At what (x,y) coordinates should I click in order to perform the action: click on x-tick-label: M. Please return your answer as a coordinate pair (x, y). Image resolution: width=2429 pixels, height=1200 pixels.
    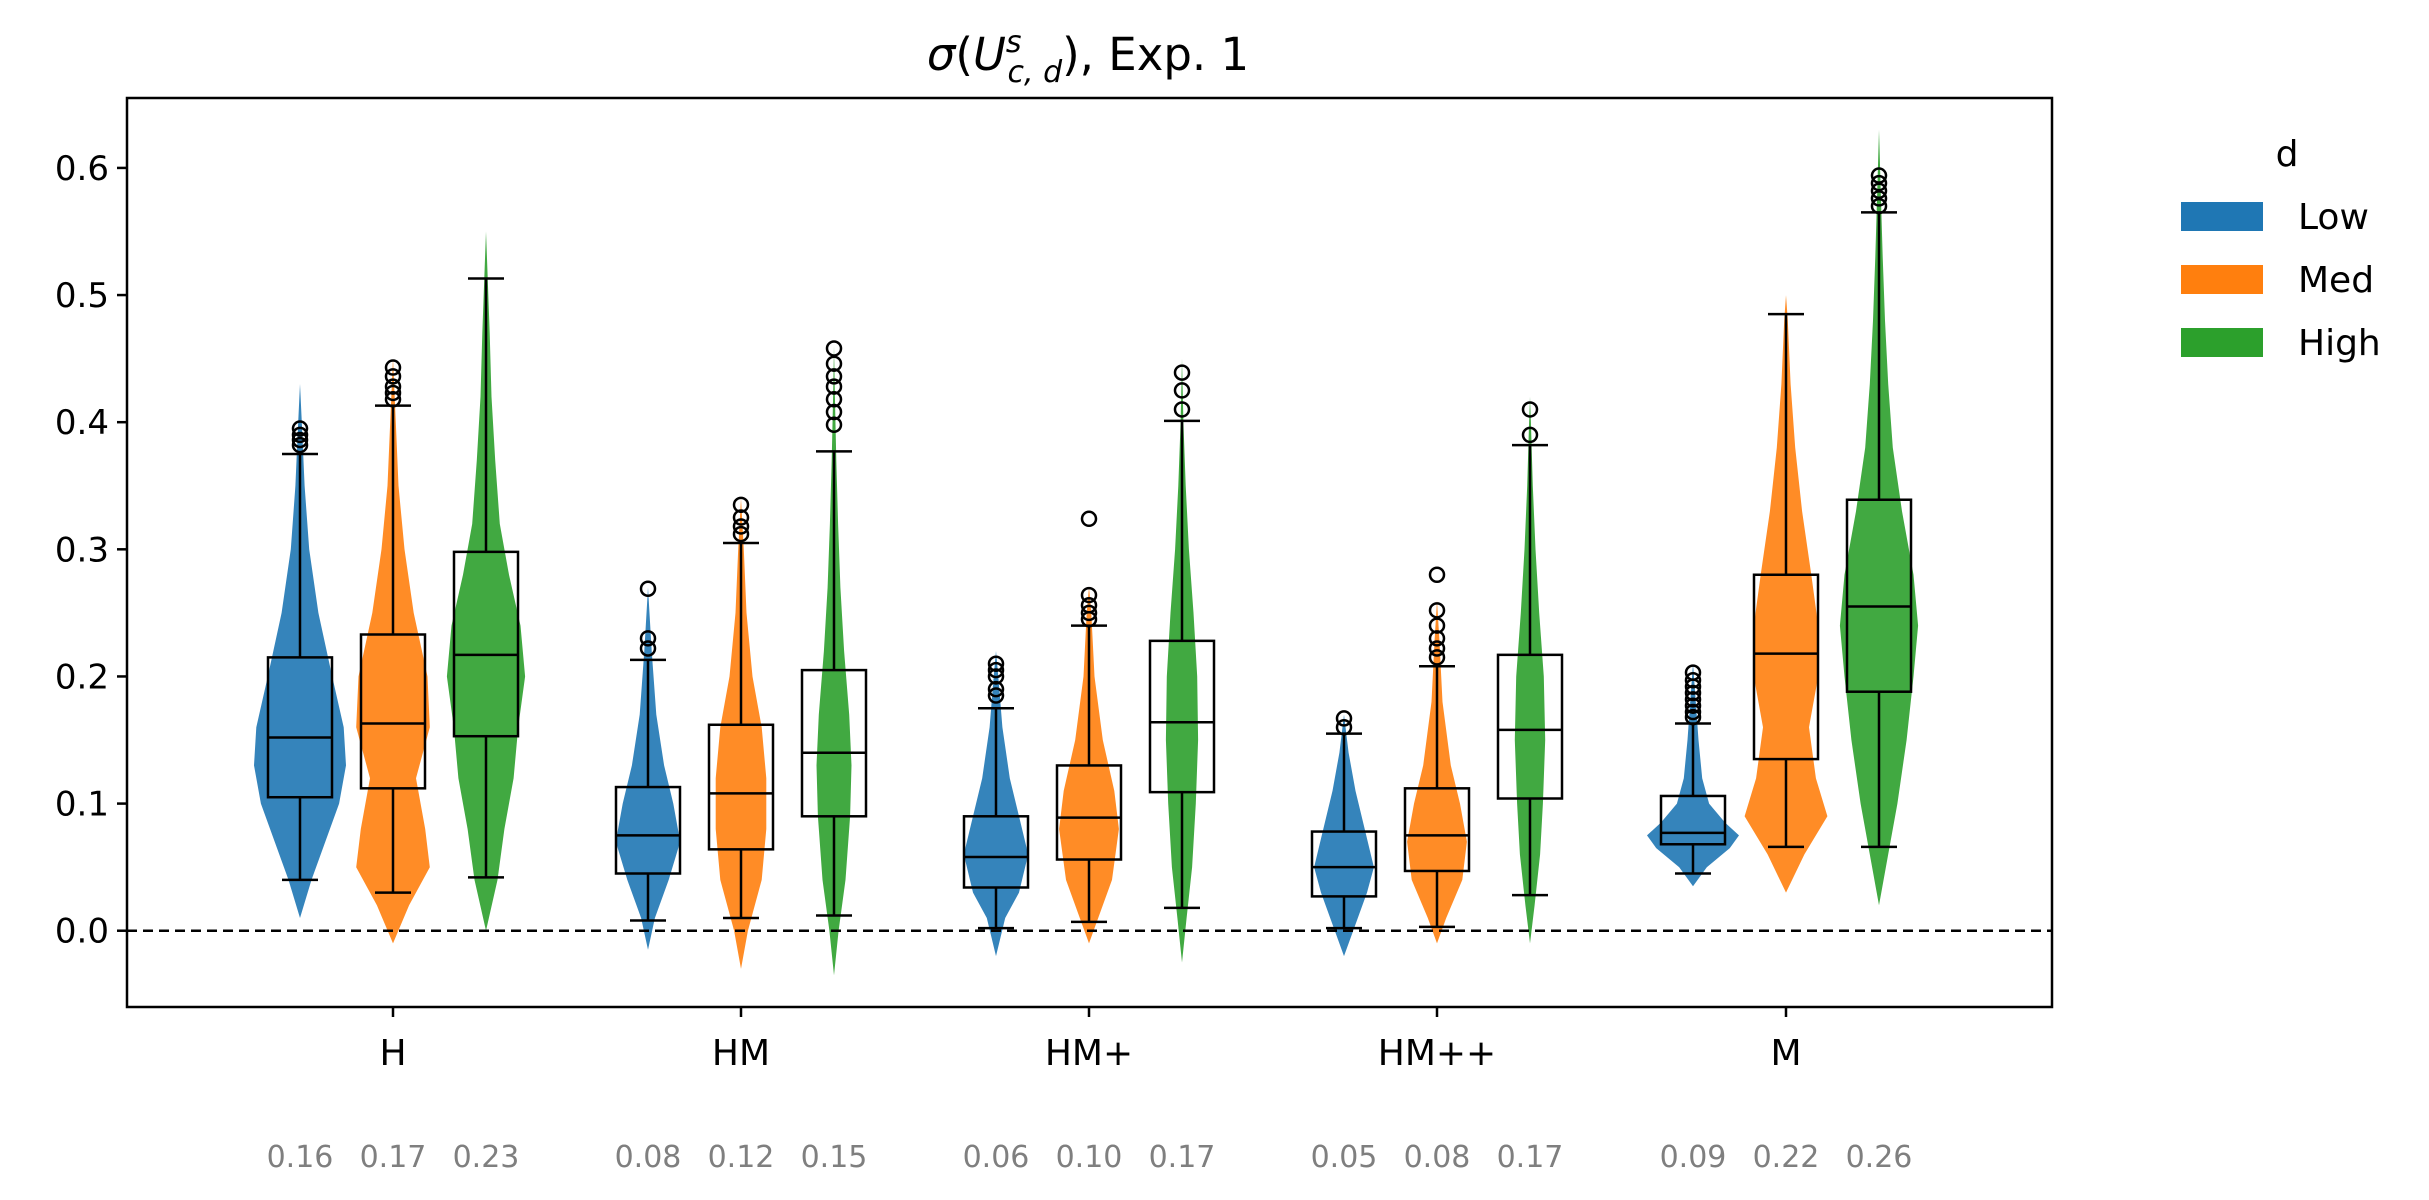
    Looking at the image, I should click on (1785, 1053).